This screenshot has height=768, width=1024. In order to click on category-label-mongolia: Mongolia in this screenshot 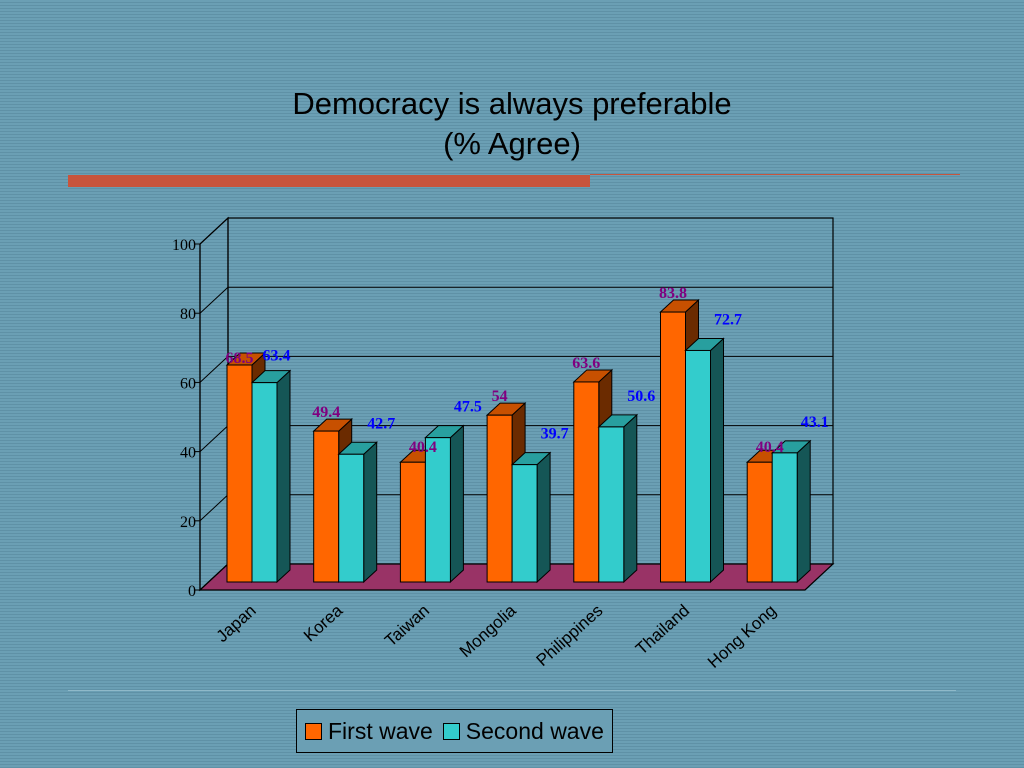, I will do `click(488, 630)`.